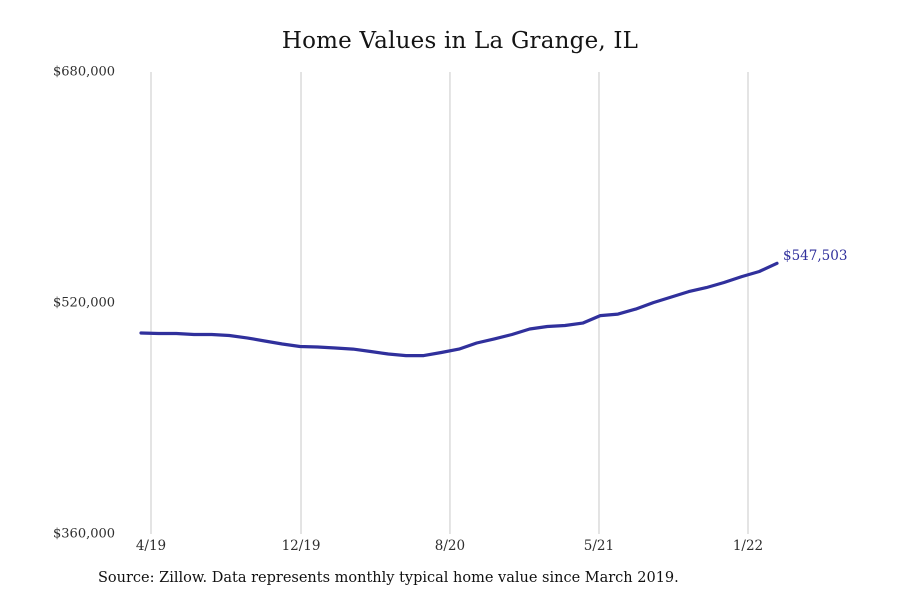 The width and height of the screenshot is (900, 600). What do you see at coordinates (84, 72) in the screenshot?
I see `y-tick-label: $680,000` at bounding box center [84, 72].